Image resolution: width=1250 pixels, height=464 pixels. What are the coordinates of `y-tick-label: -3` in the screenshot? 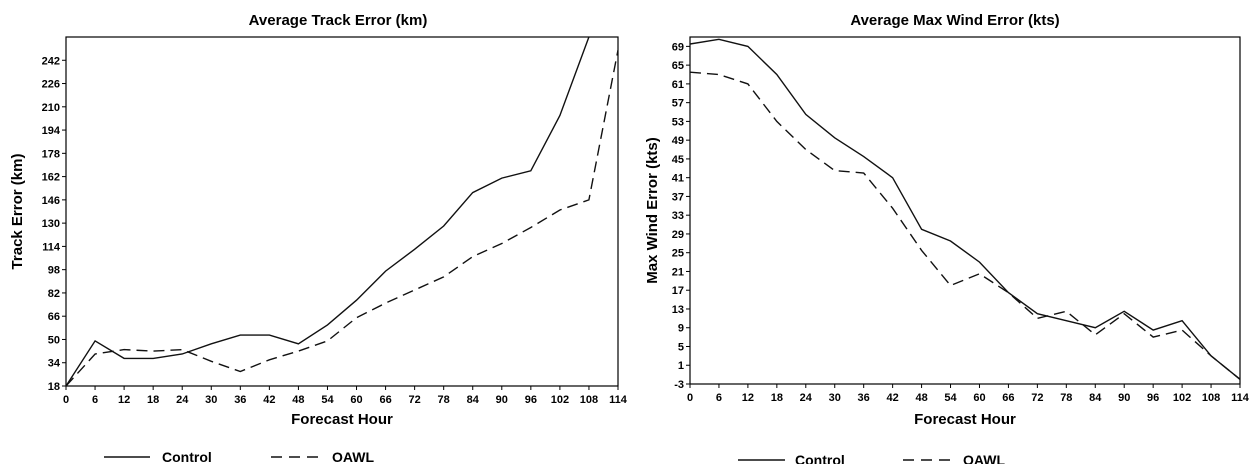 It's located at (679, 385).